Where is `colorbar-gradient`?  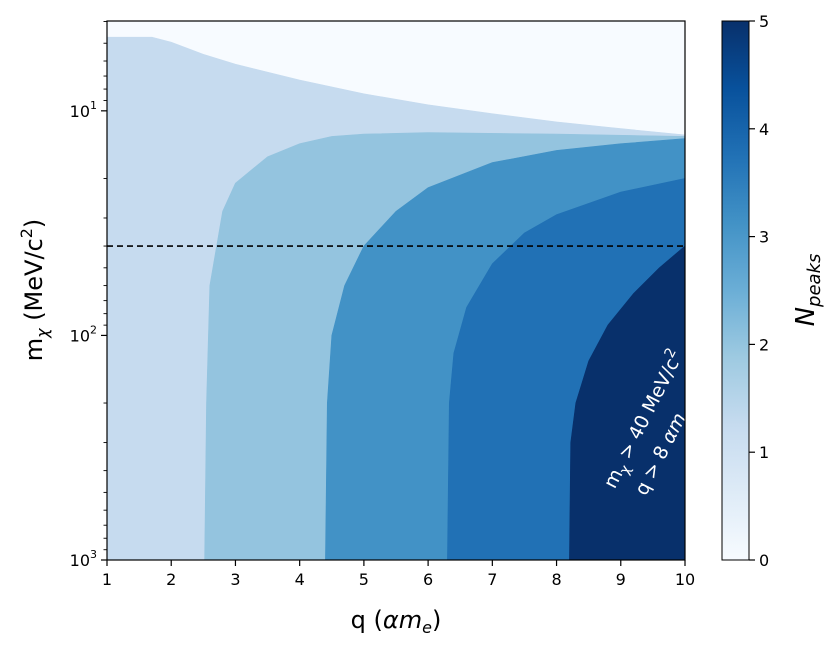
colorbar-gradient is located at coordinates (735, 290).